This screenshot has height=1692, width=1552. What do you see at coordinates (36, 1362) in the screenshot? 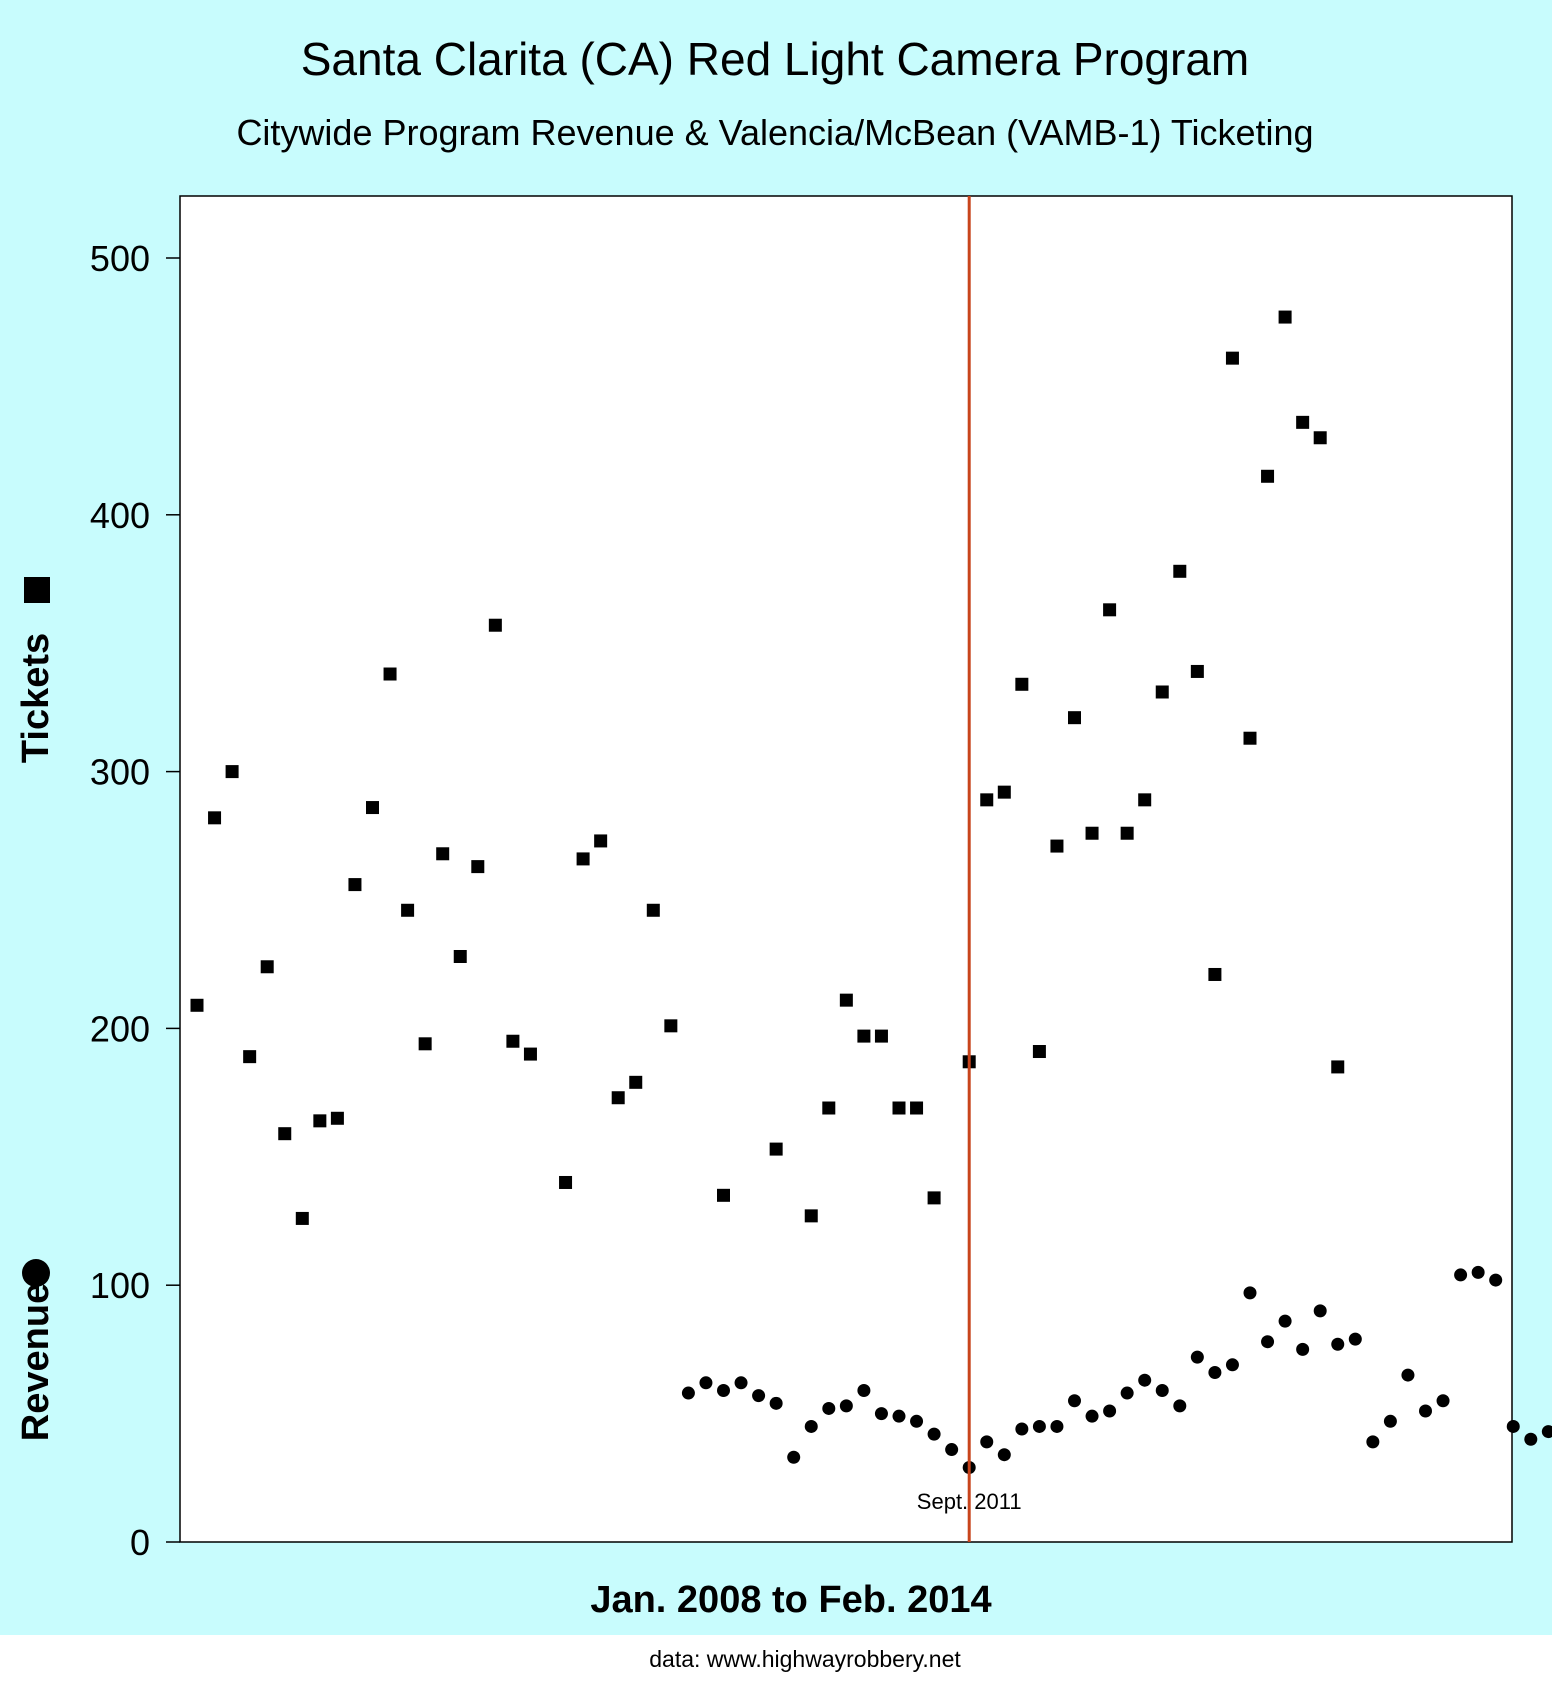
I see `y-axis-label-revenue: Revenue` at bounding box center [36, 1362].